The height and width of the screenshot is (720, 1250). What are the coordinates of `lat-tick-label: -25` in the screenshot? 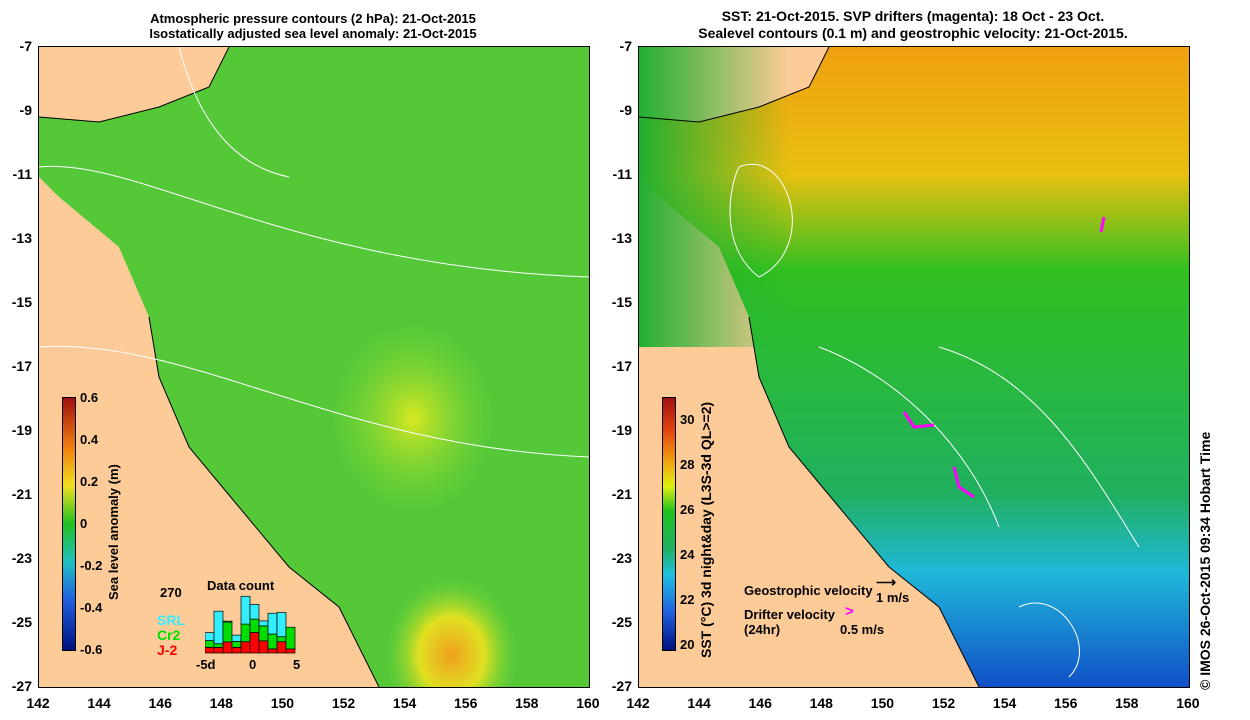 It's located at (621, 622).